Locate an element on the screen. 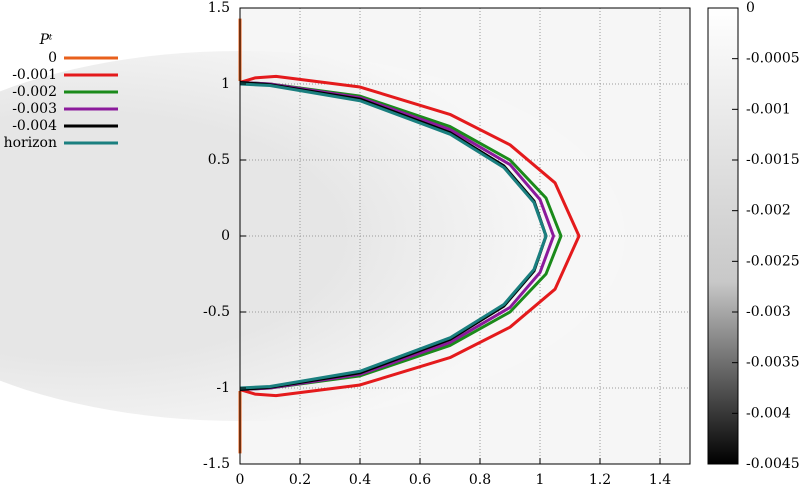 The height and width of the screenshot is (495, 800). colorbar-tick-label: -0.0005 is located at coordinates (773, 59).